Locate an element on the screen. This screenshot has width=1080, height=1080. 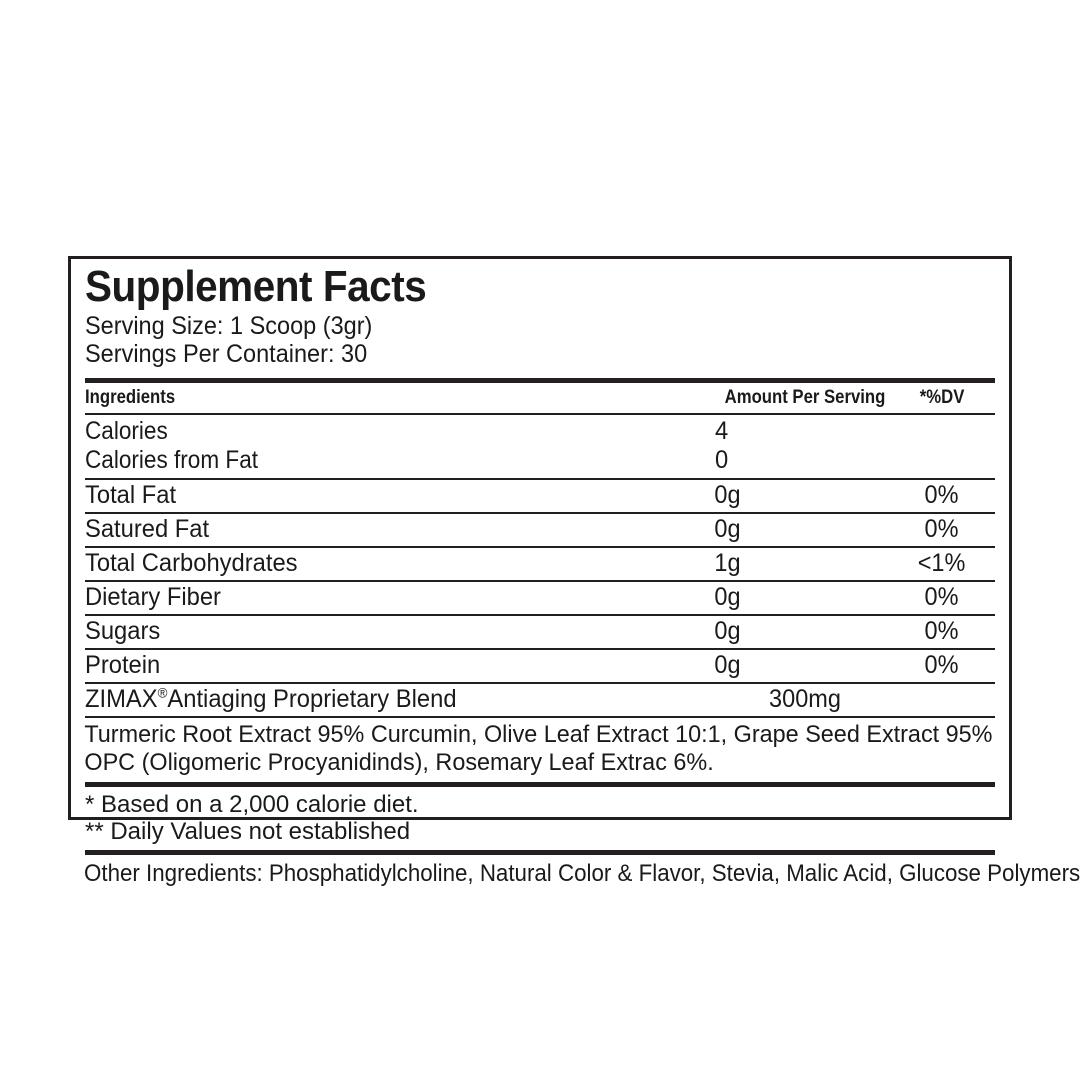
rule-above-table-header is located at coordinates (540, 380).